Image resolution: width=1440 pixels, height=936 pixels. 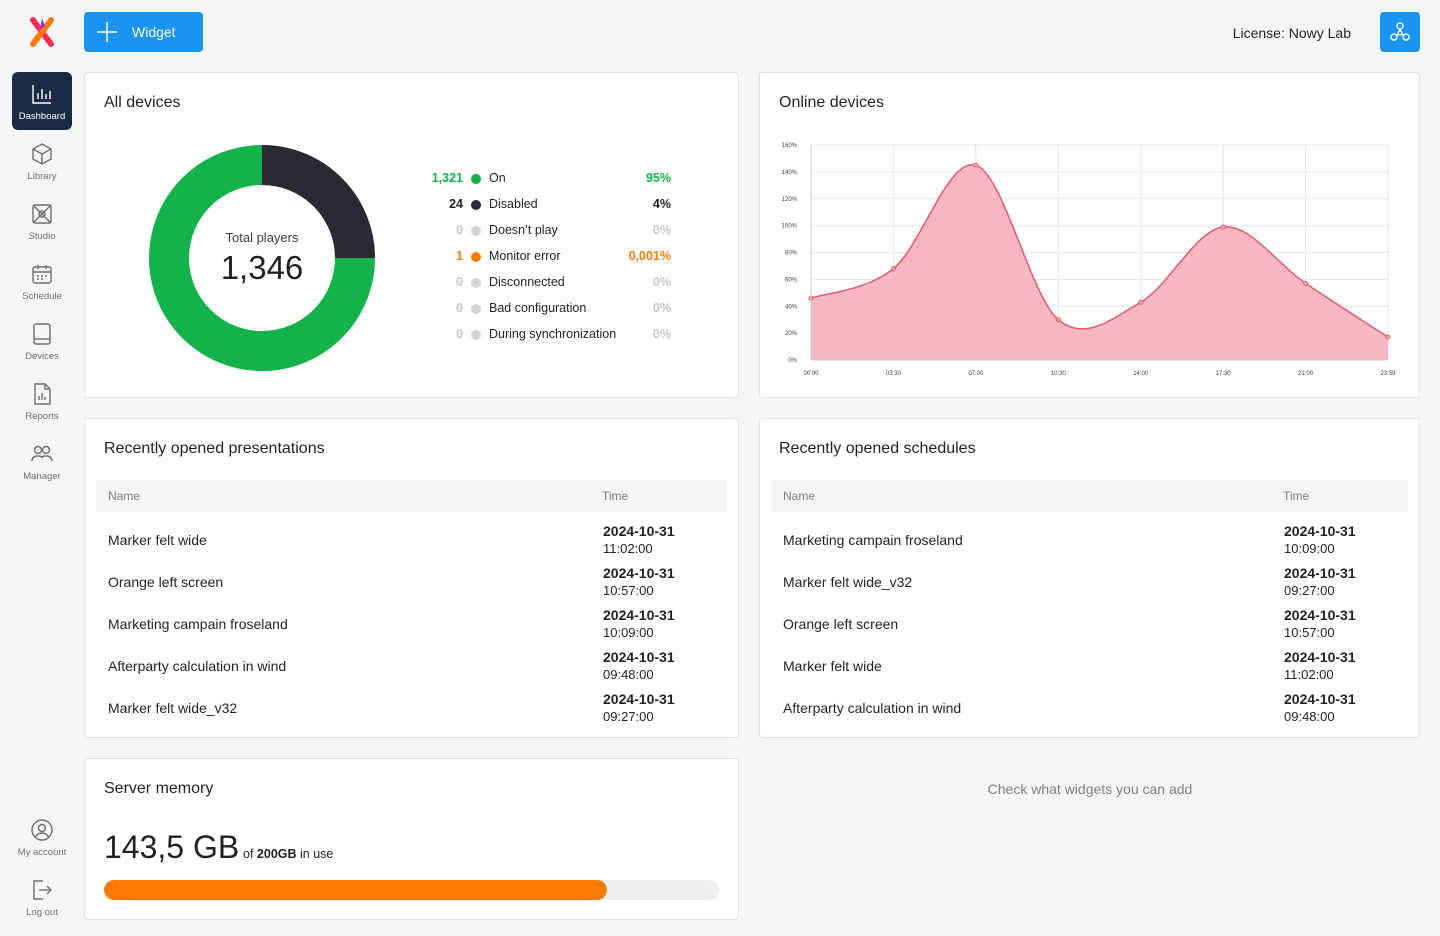 I want to click on x-tick-label: 07:00, so click(x=976, y=374).